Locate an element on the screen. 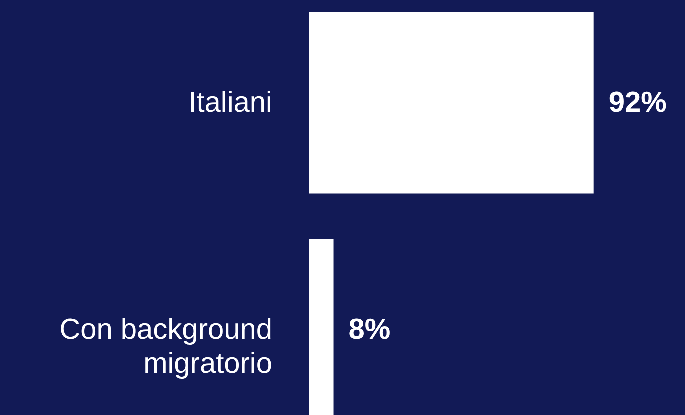 The width and height of the screenshot is (685, 415). data-label: 8% is located at coordinates (369, 330).